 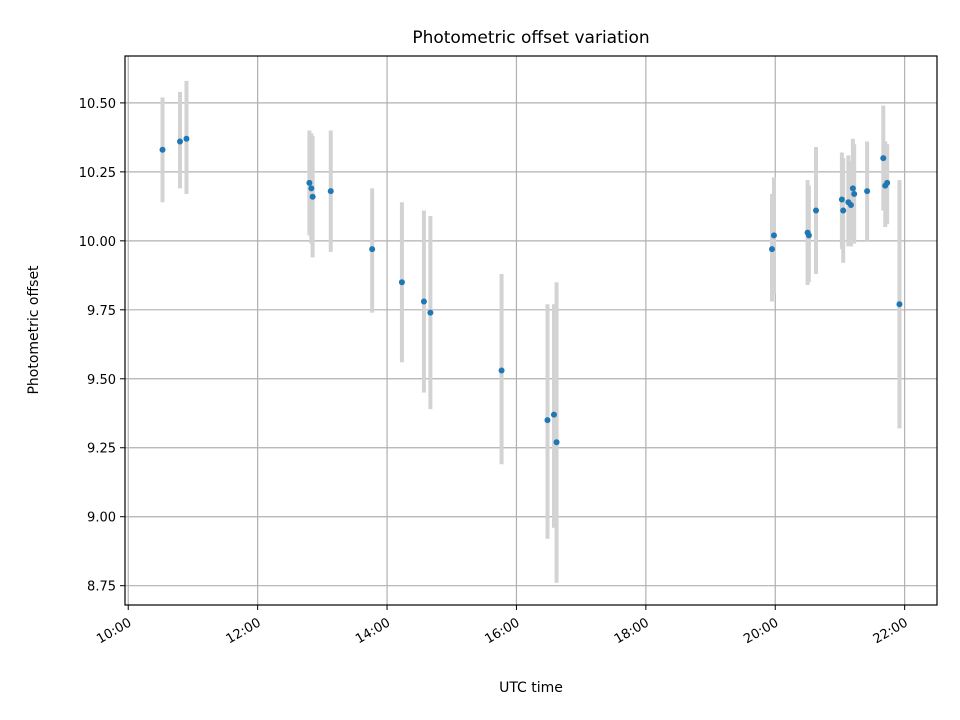 What do you see at coordinates (34, 330) in the screenshot?
I see `y-axis-label: Photometric offset` at bounding box center [34, 330].